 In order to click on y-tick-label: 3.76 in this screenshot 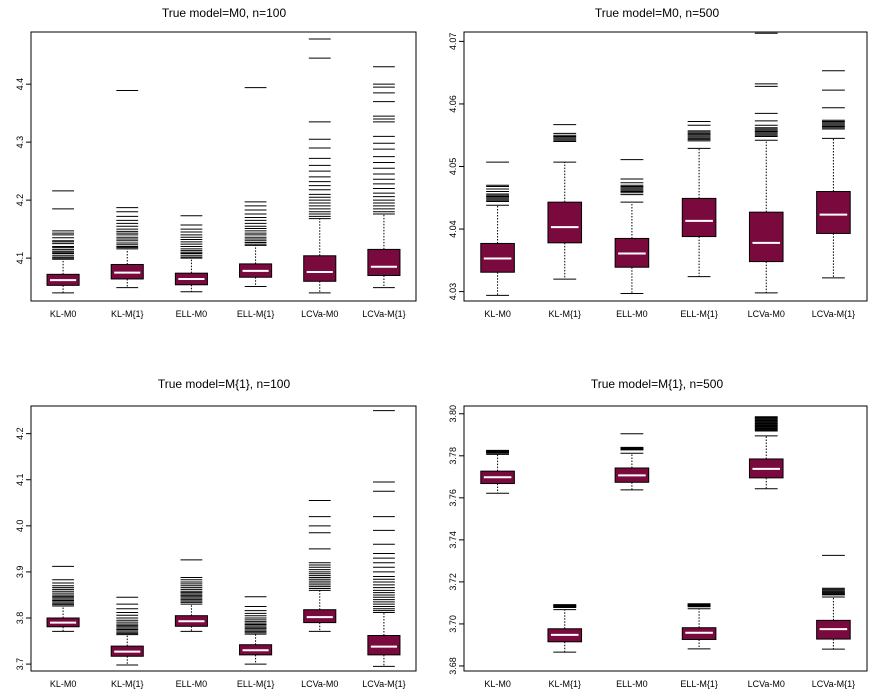, I will do `click(453, 498)`.